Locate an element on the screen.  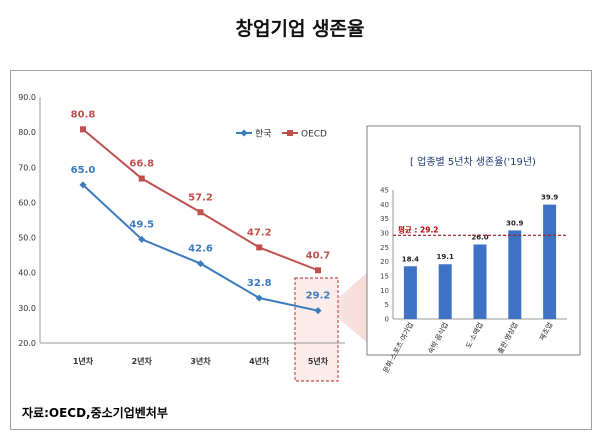
inset-bar-label: 30.9 is located at coordinates (514, 223).